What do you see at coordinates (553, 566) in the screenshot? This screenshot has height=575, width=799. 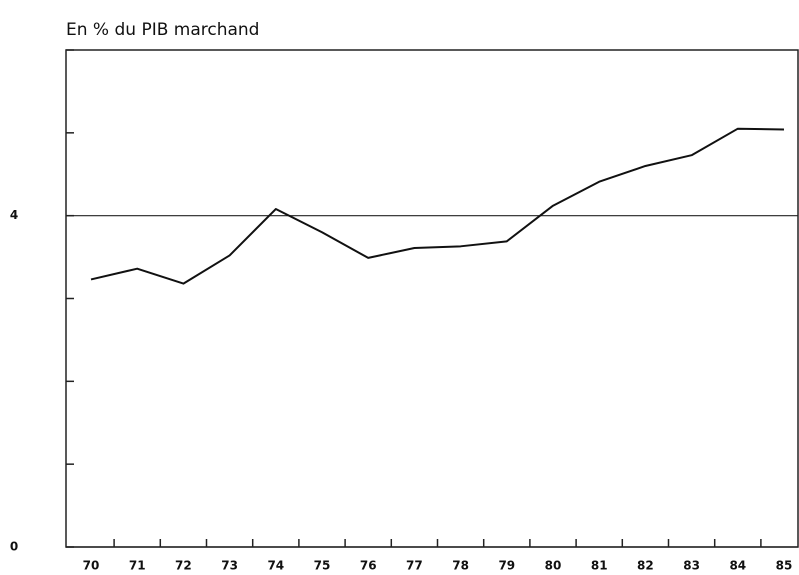 I see `x-tick-label: 80` at bounding box center [553, 566].